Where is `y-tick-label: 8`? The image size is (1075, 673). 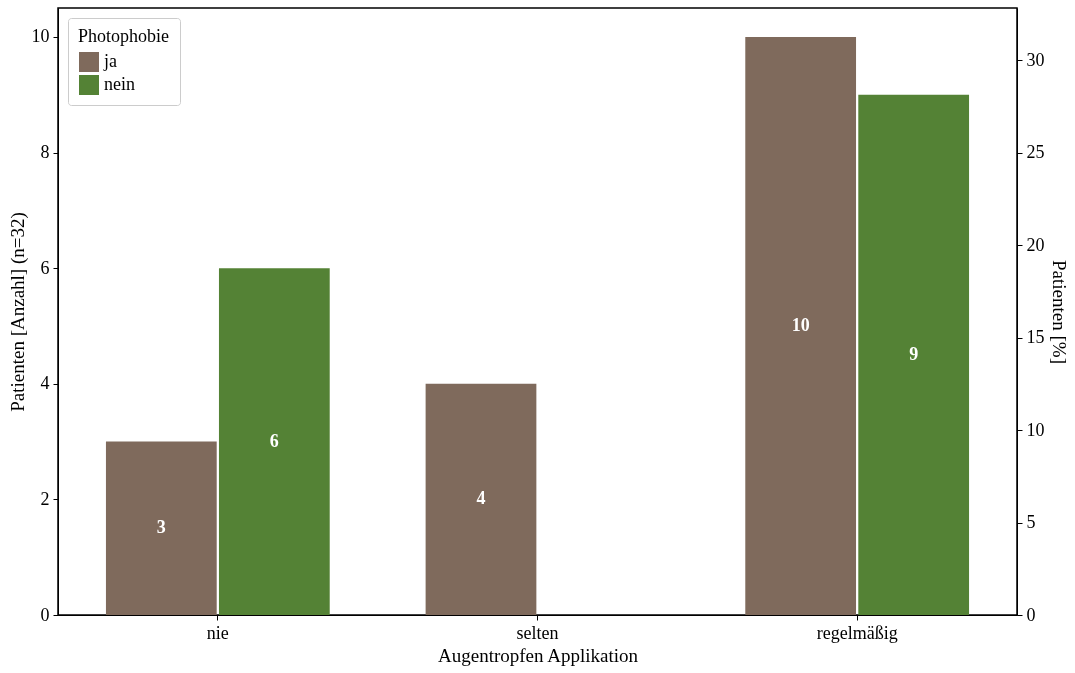
y-tick-label: 8 is located at coordinates (45, 152).